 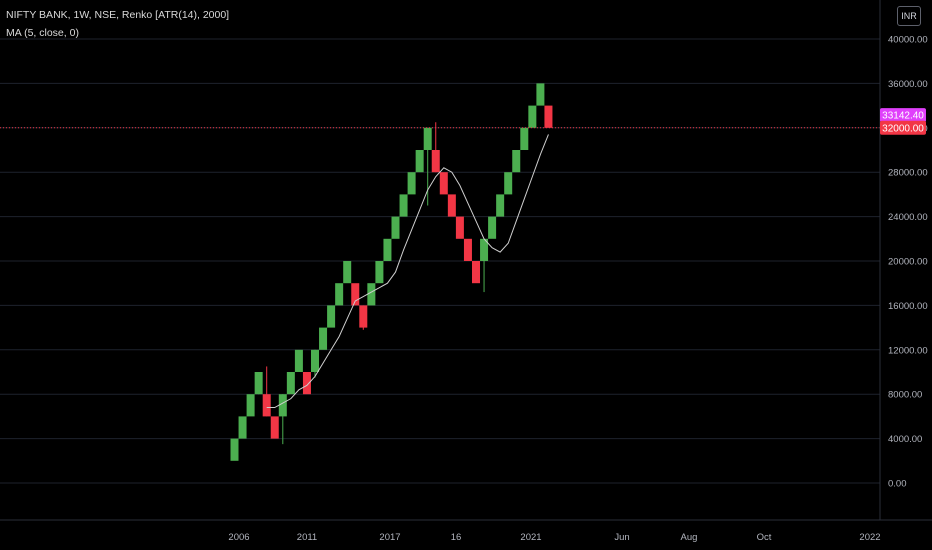 I want to click on time-tick-label: 2011, so click(x=307, y=537).